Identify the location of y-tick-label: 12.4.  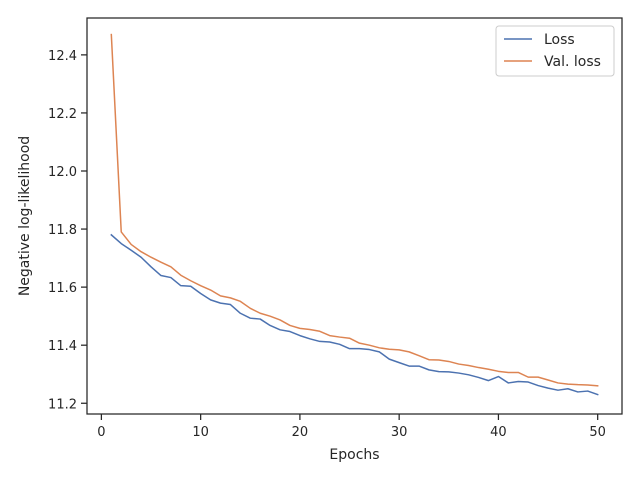
(62, 56).